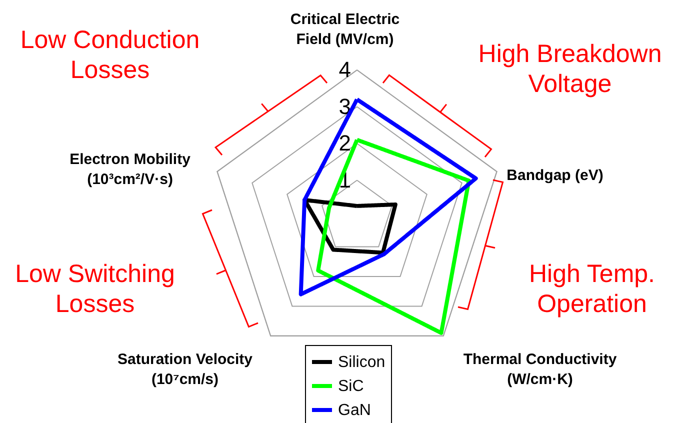 The height and width of the screenshot is (423, 673). What do you see at coordinates (540, 369) in the screenshot?
I see `spoke-label: Thermal Conductivity (W/cm·K)` at bounding box center [540, 369].